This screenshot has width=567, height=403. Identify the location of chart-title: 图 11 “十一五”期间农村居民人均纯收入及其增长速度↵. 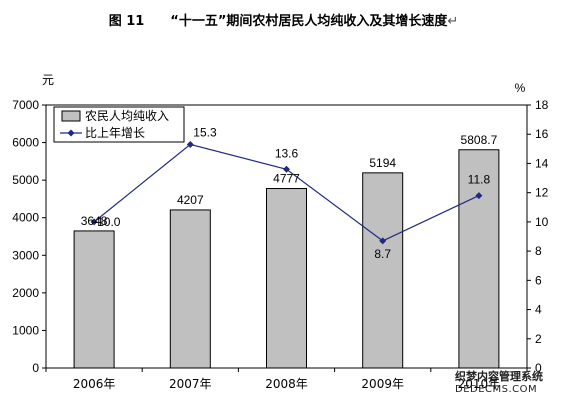
(283, 19).